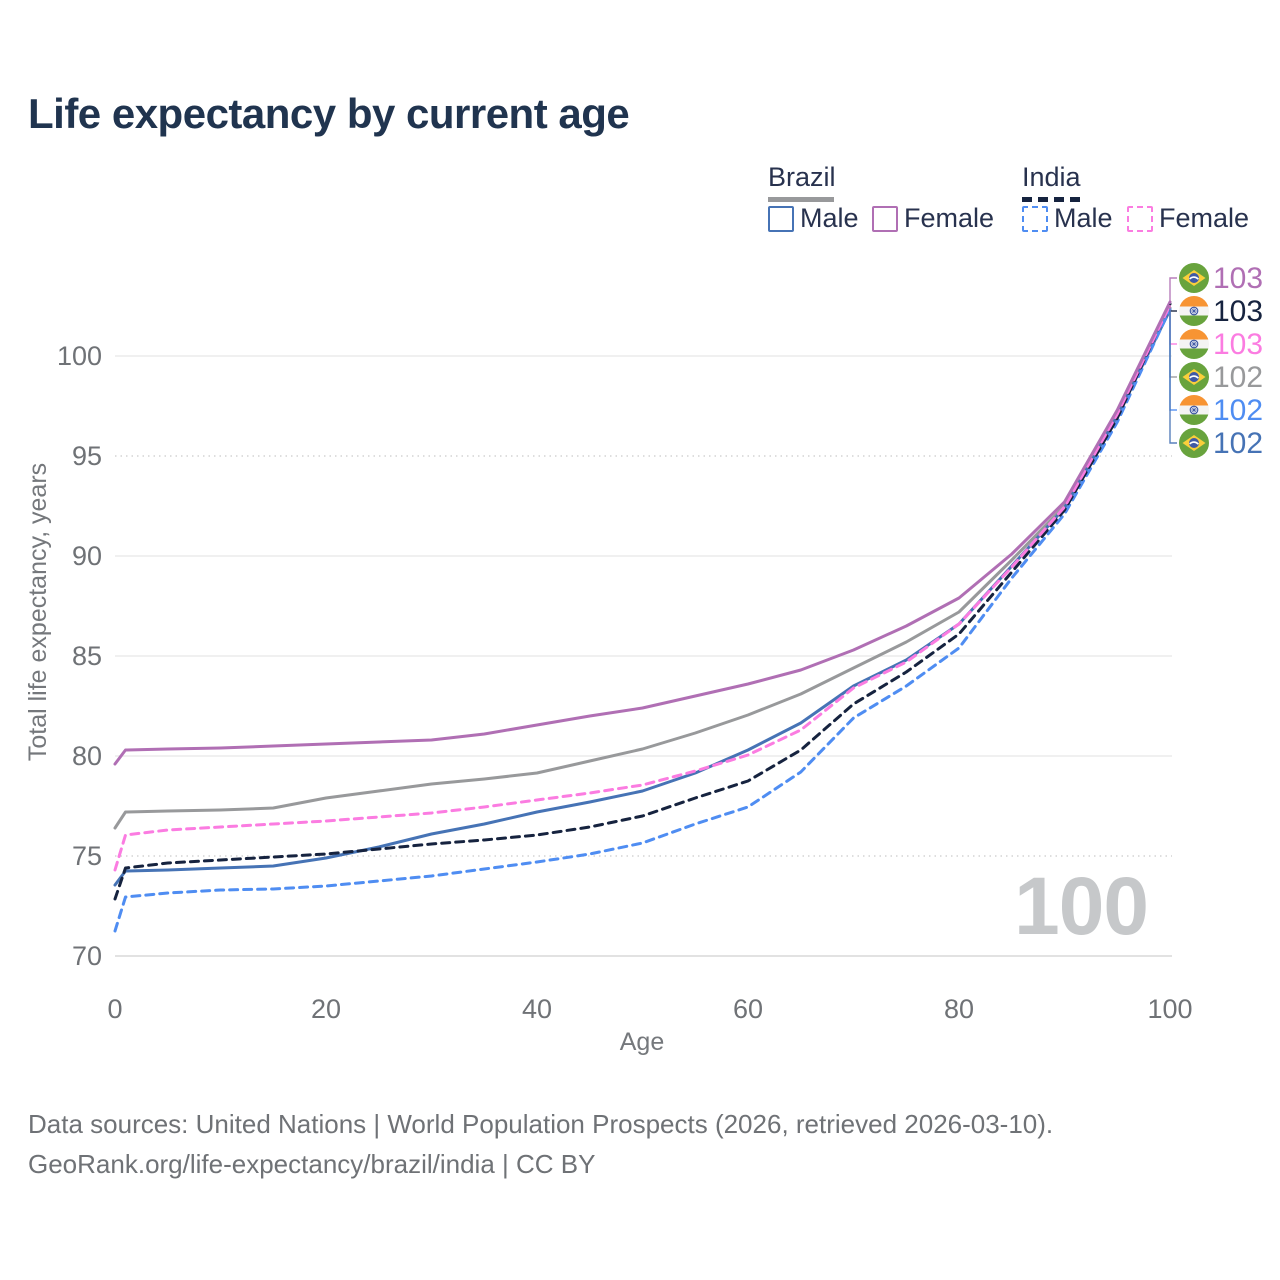 The image size is (1280, 1280). What do you see at coordinates (1051, 199) in the screenshot?
I see `legend-india-underline` at bounding box center [1051, 199].